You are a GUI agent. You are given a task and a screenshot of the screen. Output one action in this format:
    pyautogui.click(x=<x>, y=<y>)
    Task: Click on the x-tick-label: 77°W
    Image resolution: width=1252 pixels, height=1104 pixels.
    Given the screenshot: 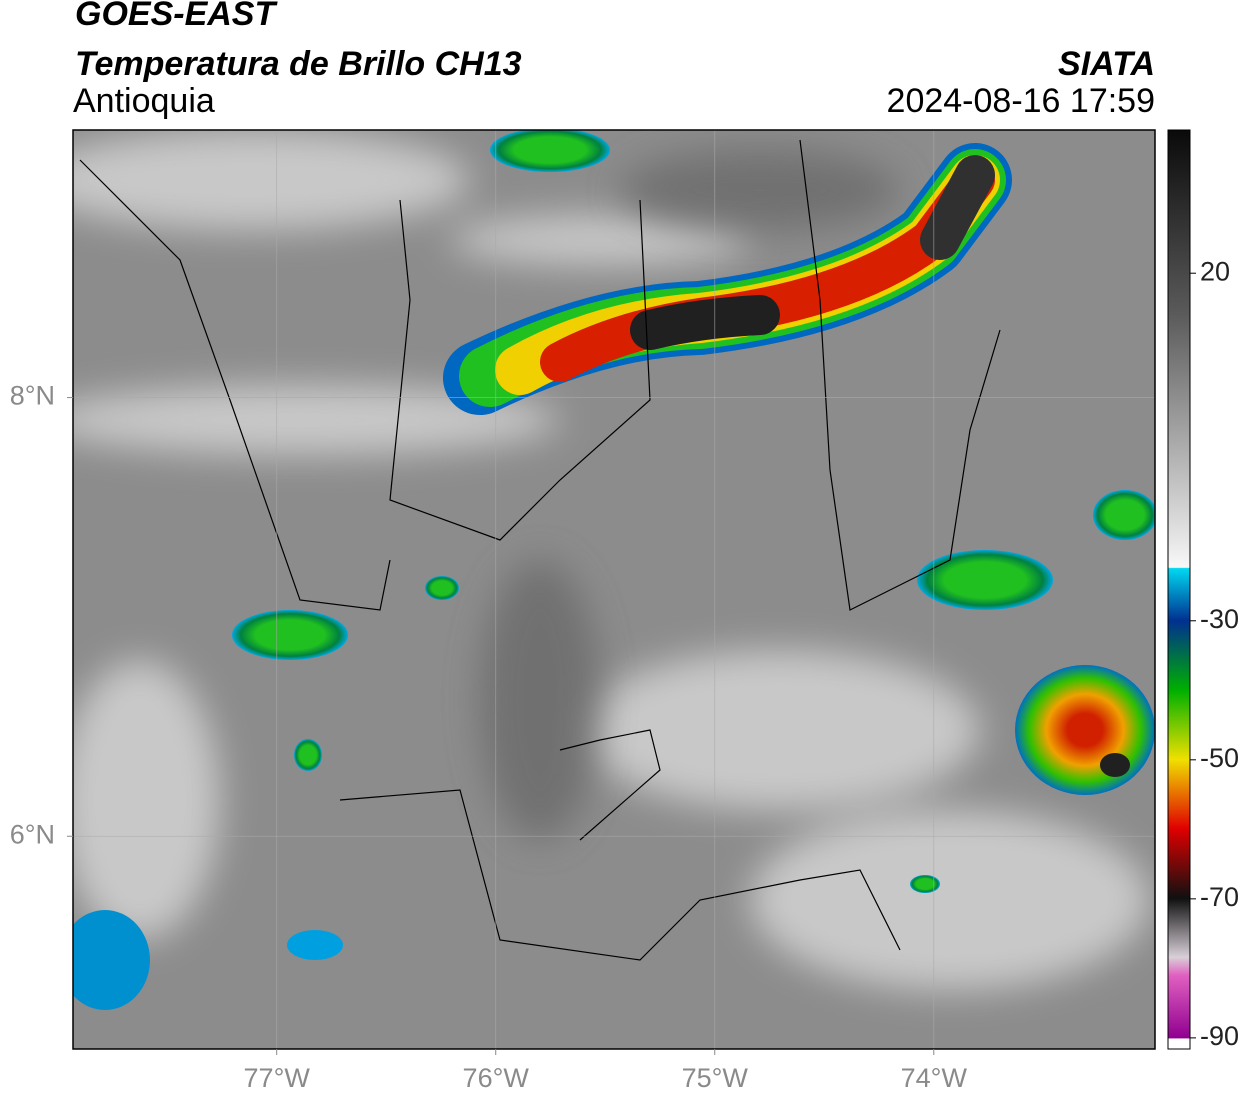 What is the action you would take?
    pyautogui.click(x=277, y=1078)
    